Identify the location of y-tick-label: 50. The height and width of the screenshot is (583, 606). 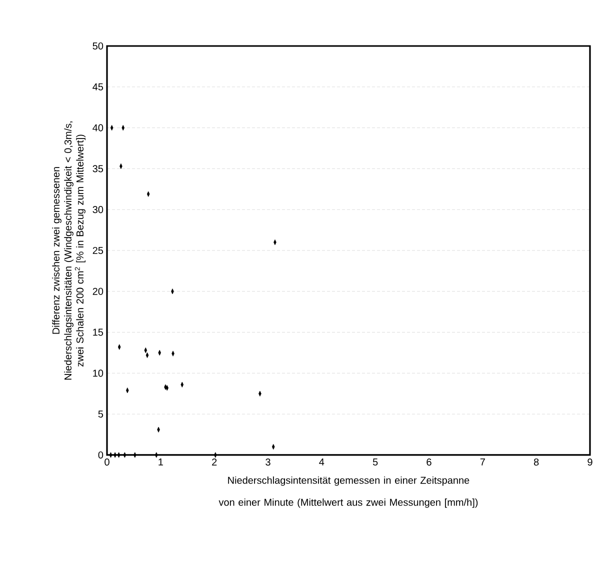
(98, 46).